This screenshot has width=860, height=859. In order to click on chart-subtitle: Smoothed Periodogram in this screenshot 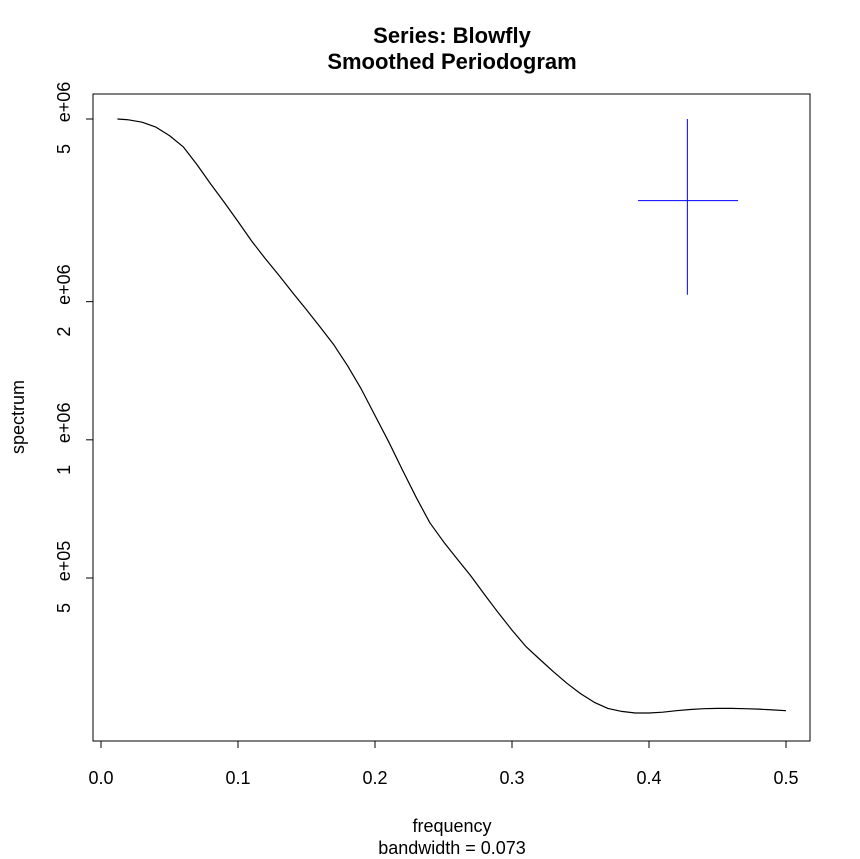, I will do `click(451, 61)`.